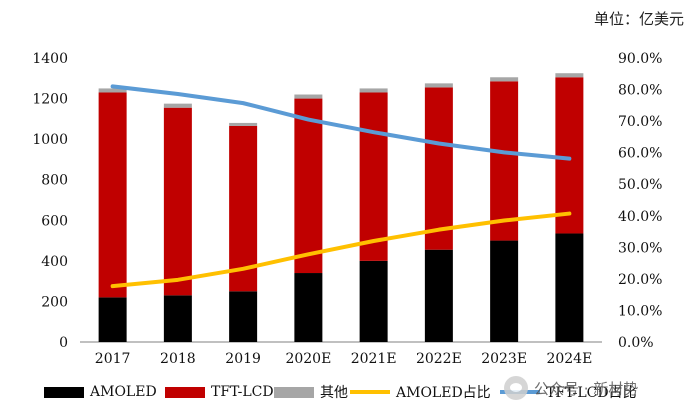  What do you see at coordinates (54, 181) in the screenshot?
I see `y-left-tick-label: 800` at bounding box center [54, 181].